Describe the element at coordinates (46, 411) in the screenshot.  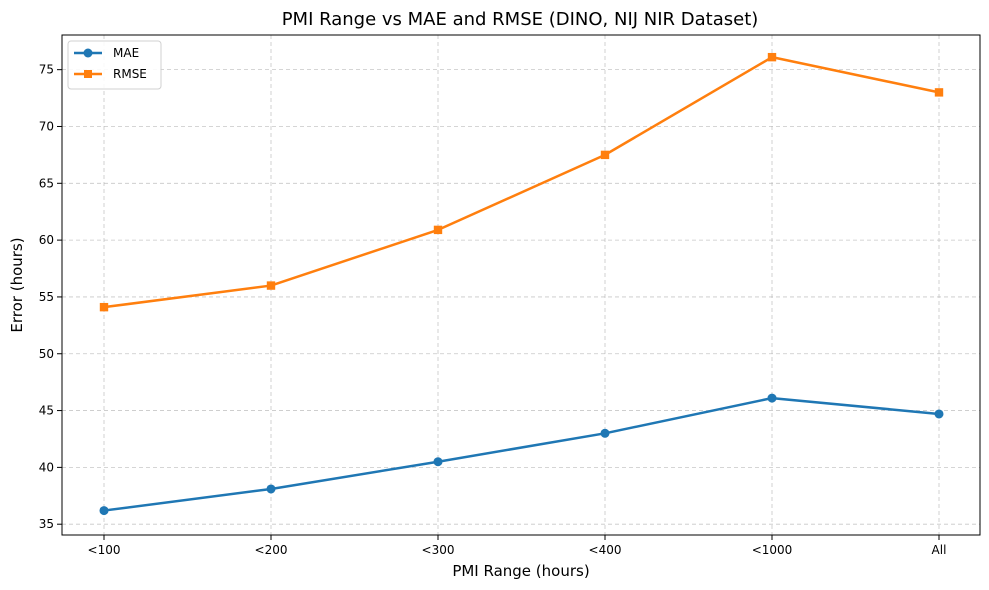
I see `y-tick-label: 45` at that location.